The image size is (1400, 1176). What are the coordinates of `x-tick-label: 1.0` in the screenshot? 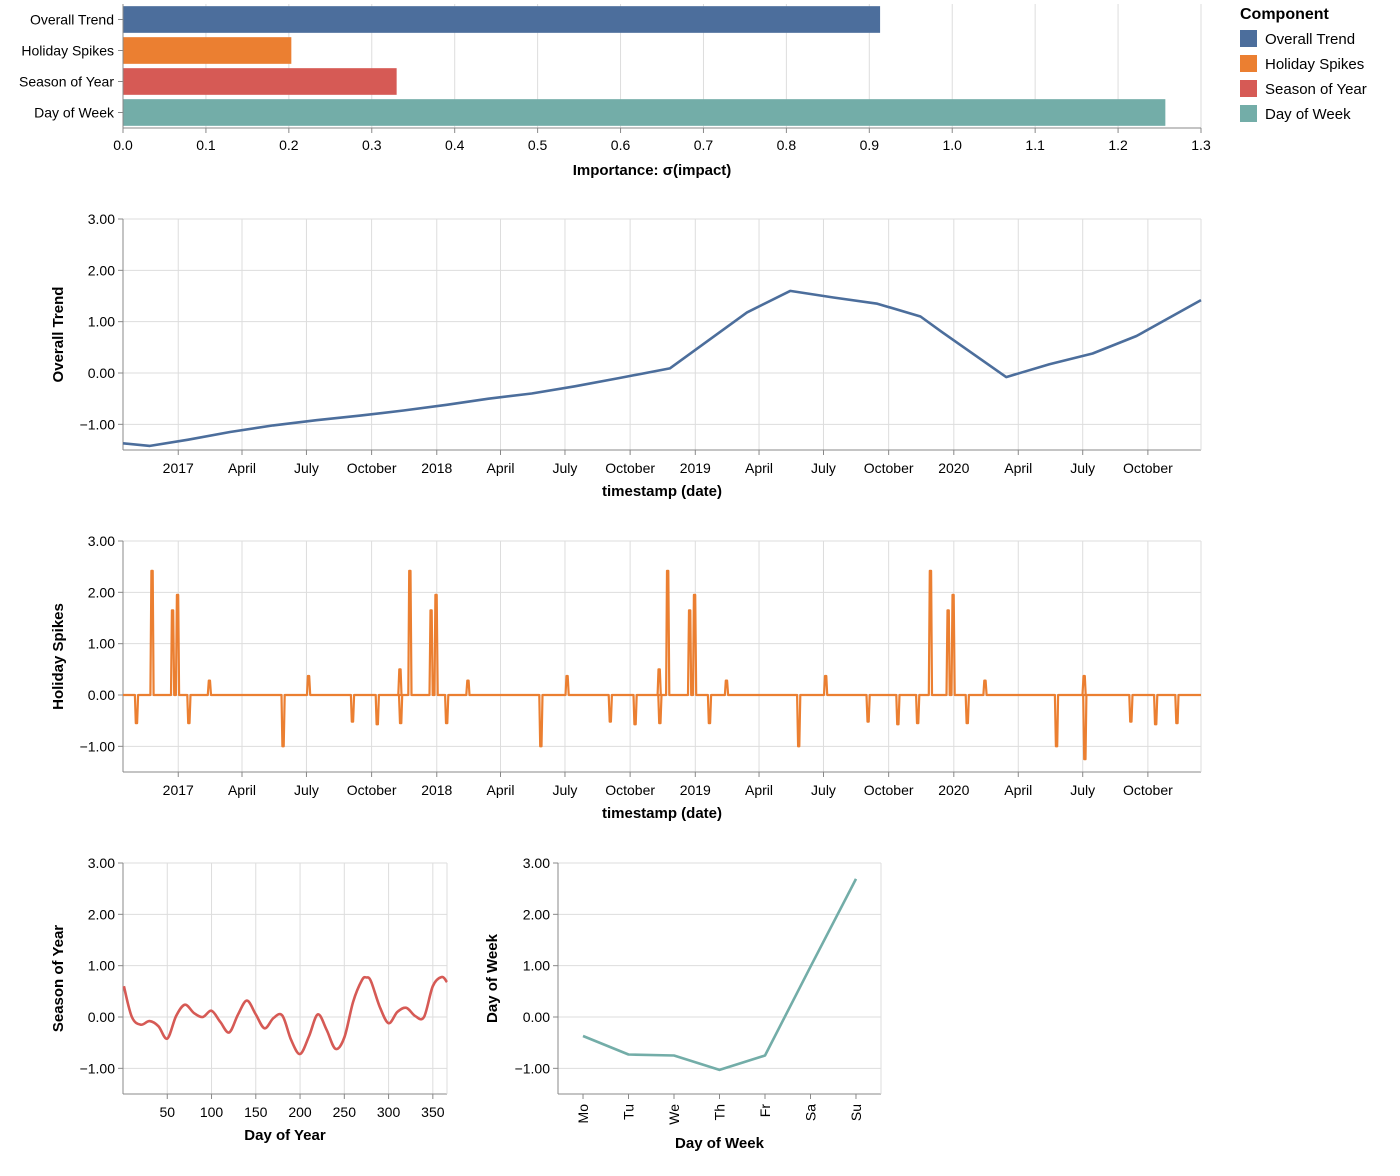 It's located at (952, 145).